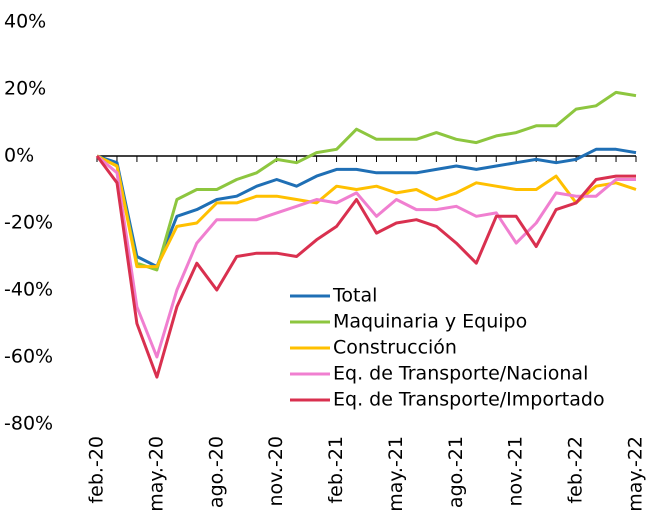 The width and height of the screenshot is (646, 525). Describe the element at coordinates (469, 400) in the screenshot. I see `legend-label: Eq. de Transporte/Importado` at that location.